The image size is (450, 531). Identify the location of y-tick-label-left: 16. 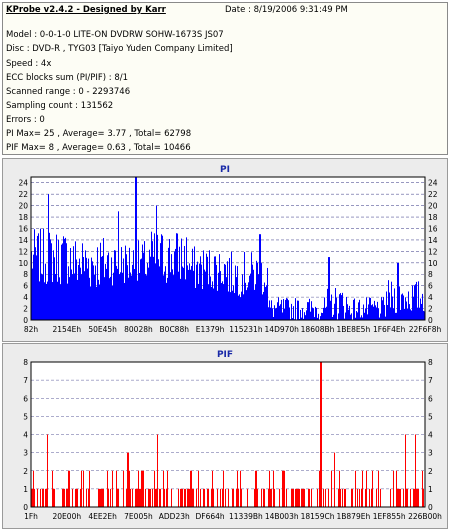
(23, 228).